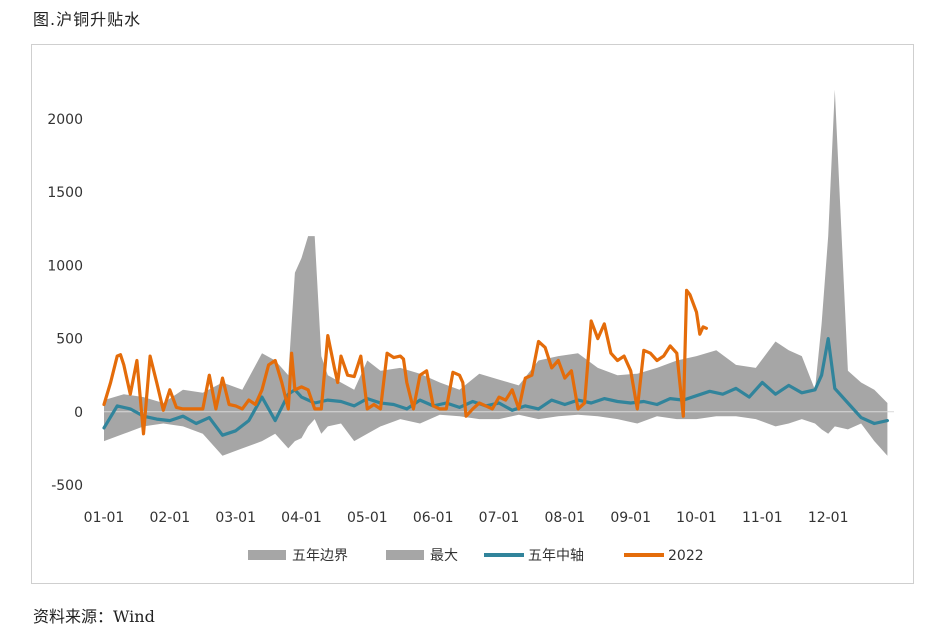  What do you see at coordinates (367, 518) in the screenshot?
I see `x-tick-label: 05-01` at bounding box center [367, 518].